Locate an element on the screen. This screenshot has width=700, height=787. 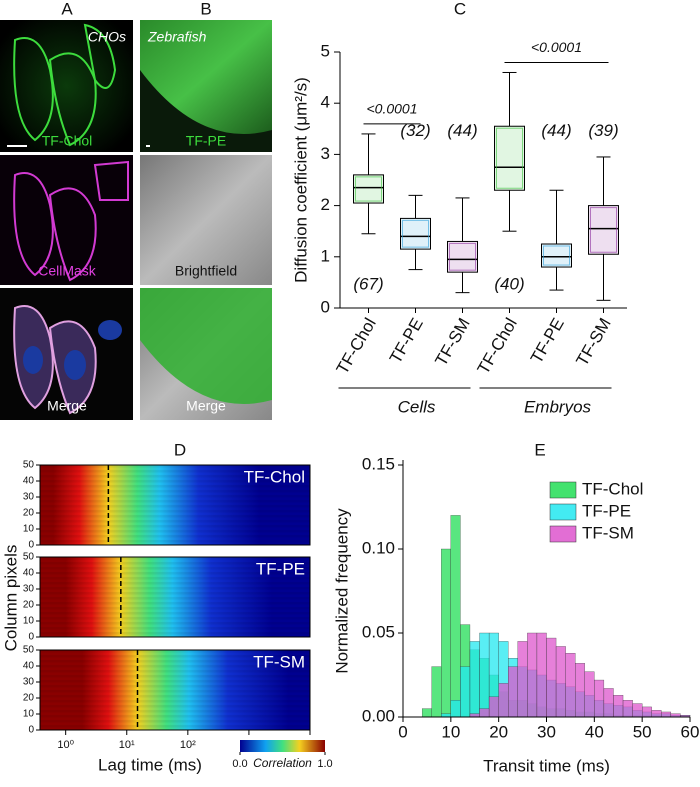
y-tick-label: 5 is located at coordinates (325, 50).